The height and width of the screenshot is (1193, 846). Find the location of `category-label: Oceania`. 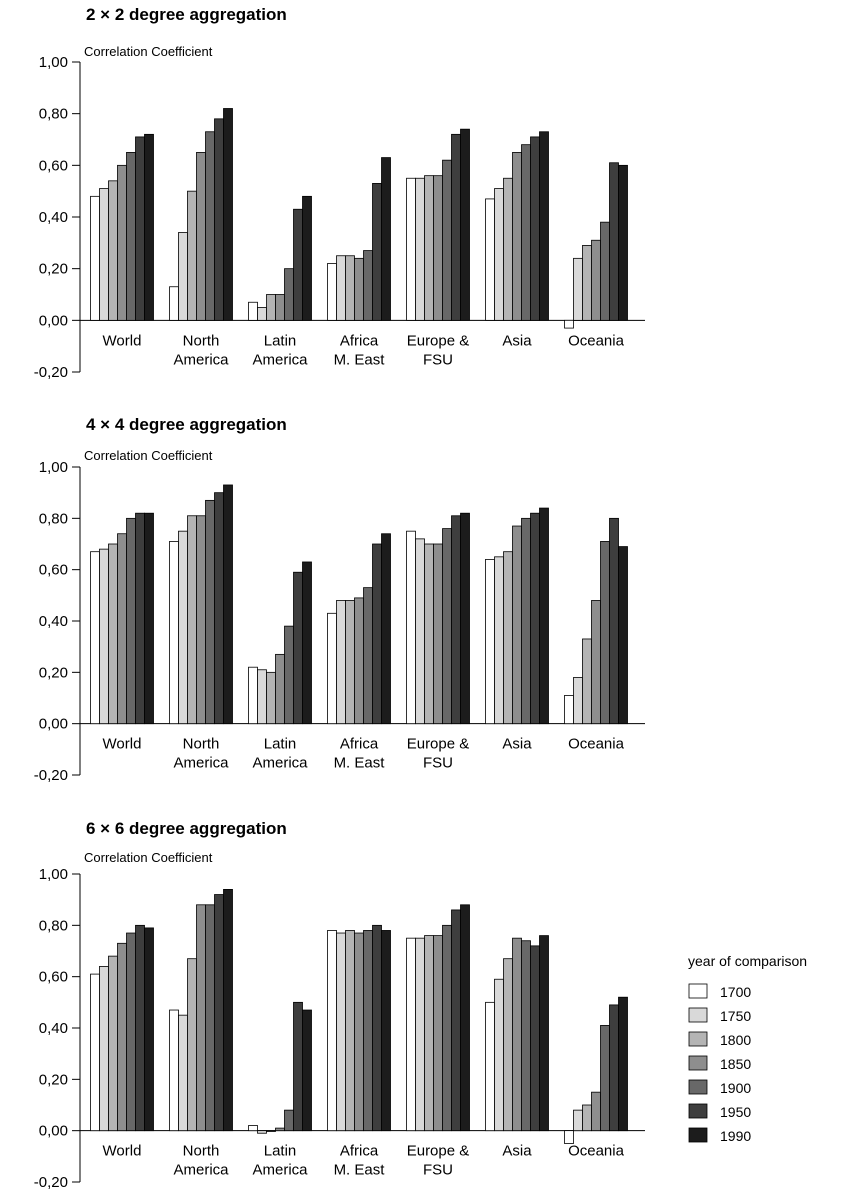

category-label: Oceania is located at coordinates (596, 744).